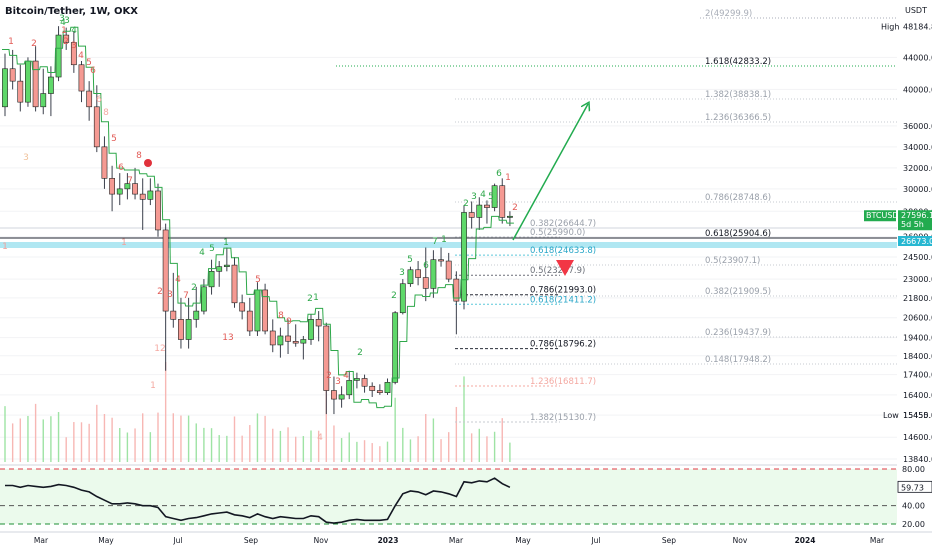 The width and height of the screenshot is (932, 550). Describe the element at coordinates (738, 234) in the screenshot. I see `fib-label: 0.618(25904.6)` at that location.